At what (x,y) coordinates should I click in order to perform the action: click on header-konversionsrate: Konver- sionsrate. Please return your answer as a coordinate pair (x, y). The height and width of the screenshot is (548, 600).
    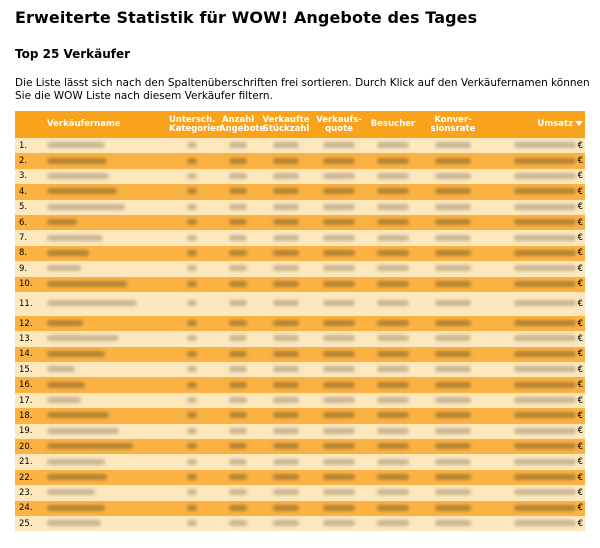
    Looking at the image, I should click on (453, 124).